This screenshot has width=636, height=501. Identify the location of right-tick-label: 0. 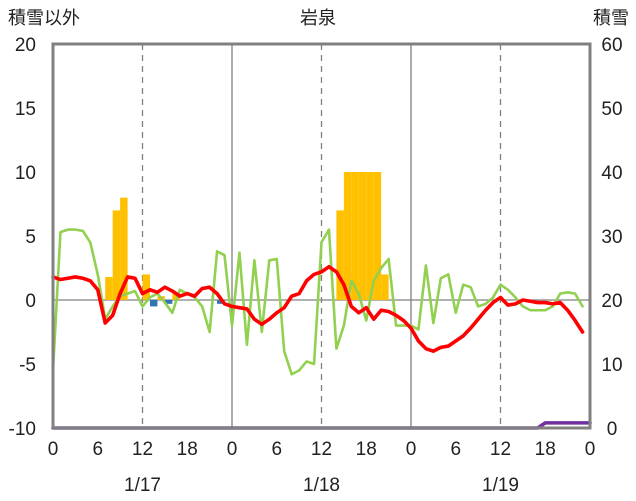
(612, 429).